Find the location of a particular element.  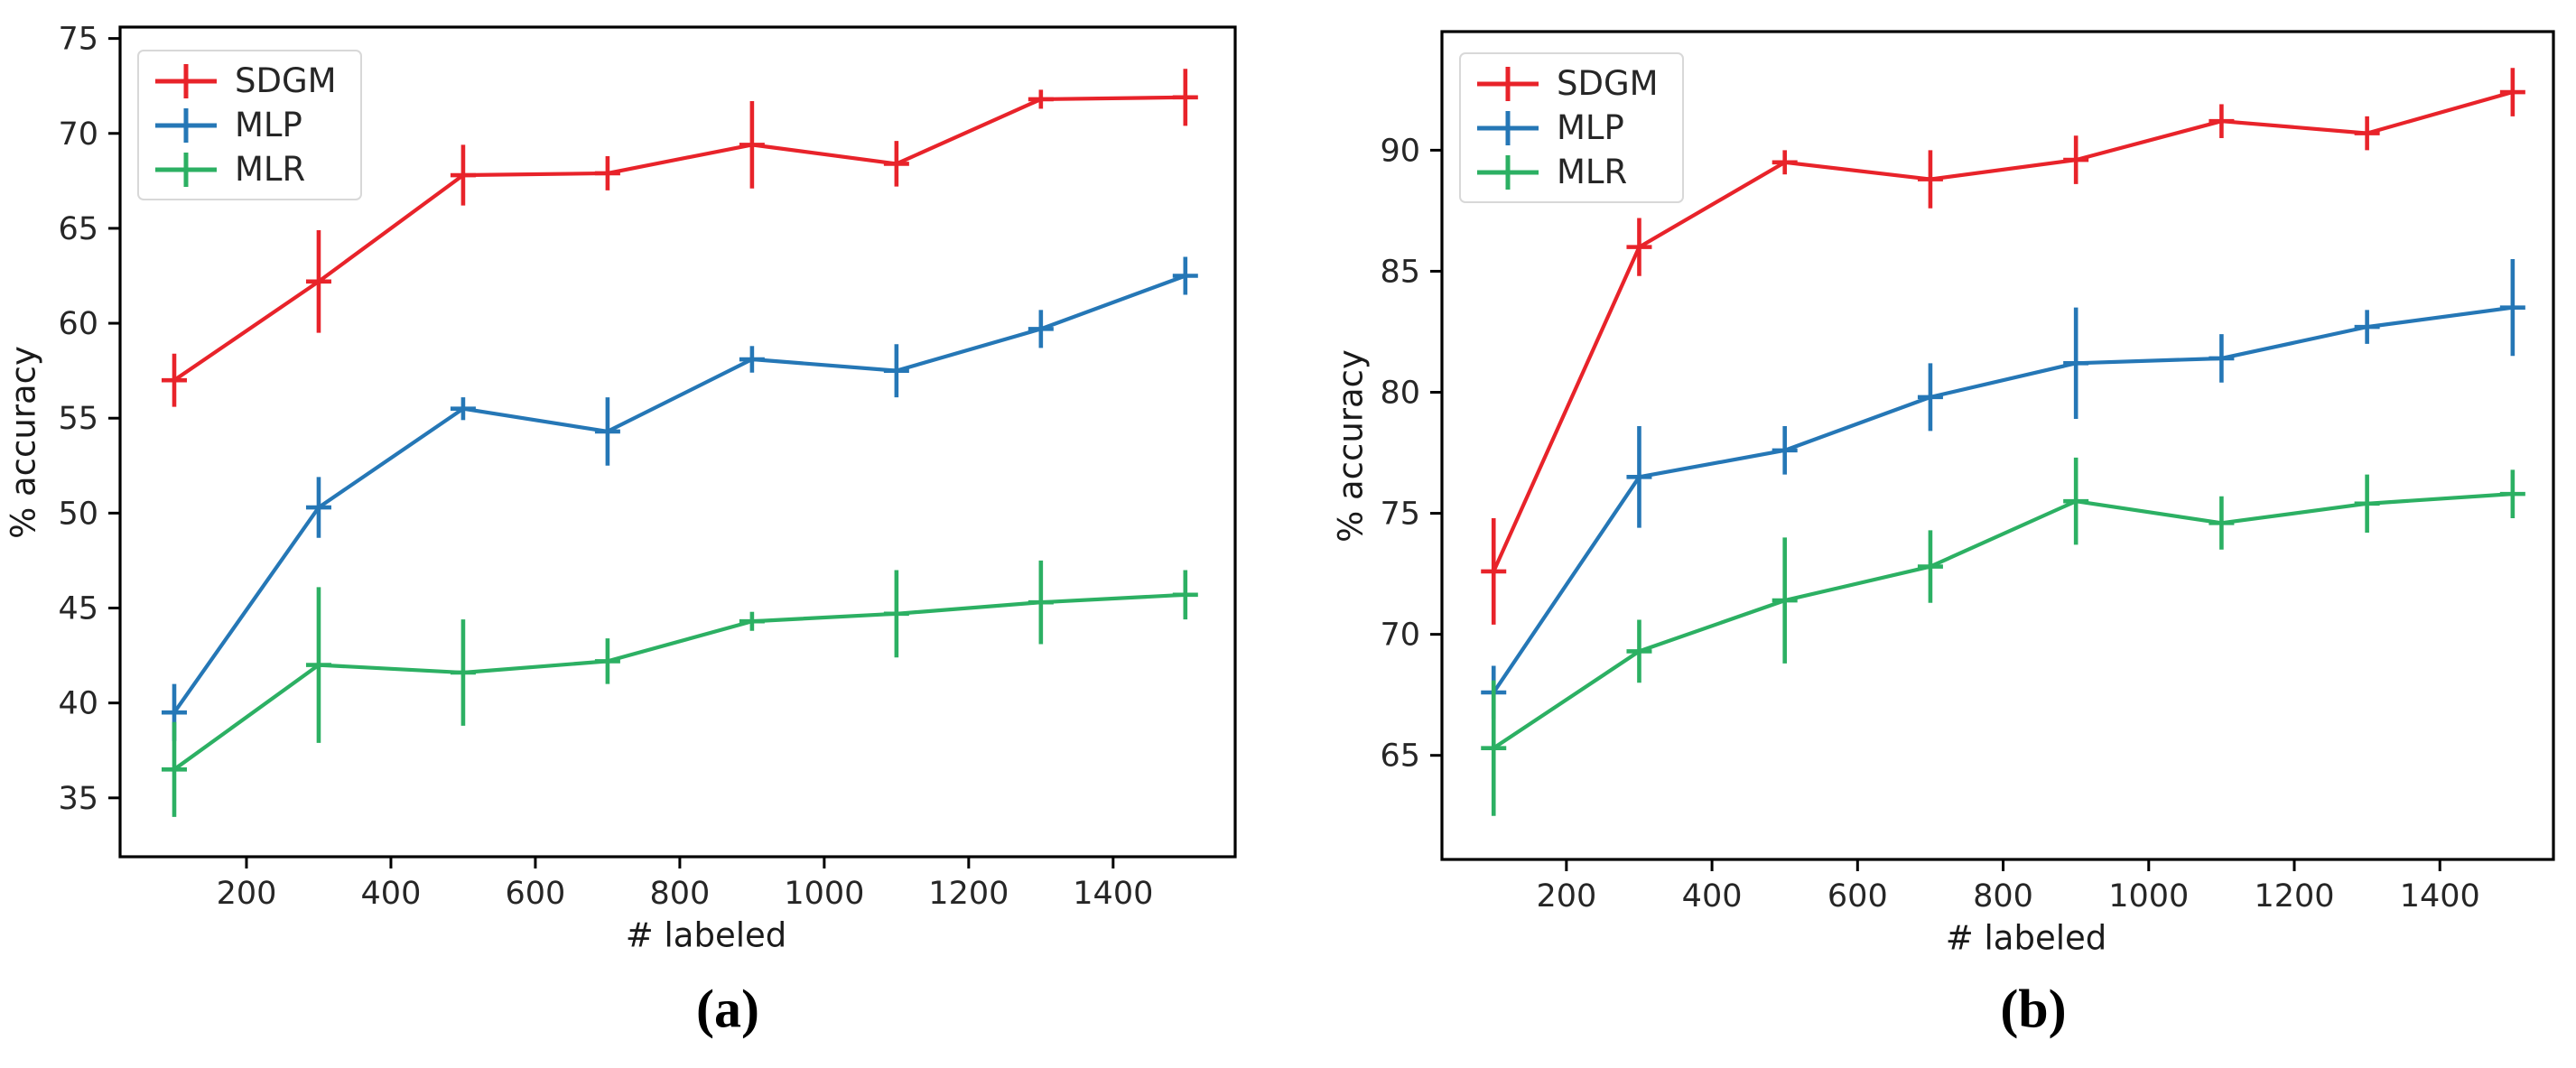

y-tick-label: 35 is located at coordinates (78, 799).